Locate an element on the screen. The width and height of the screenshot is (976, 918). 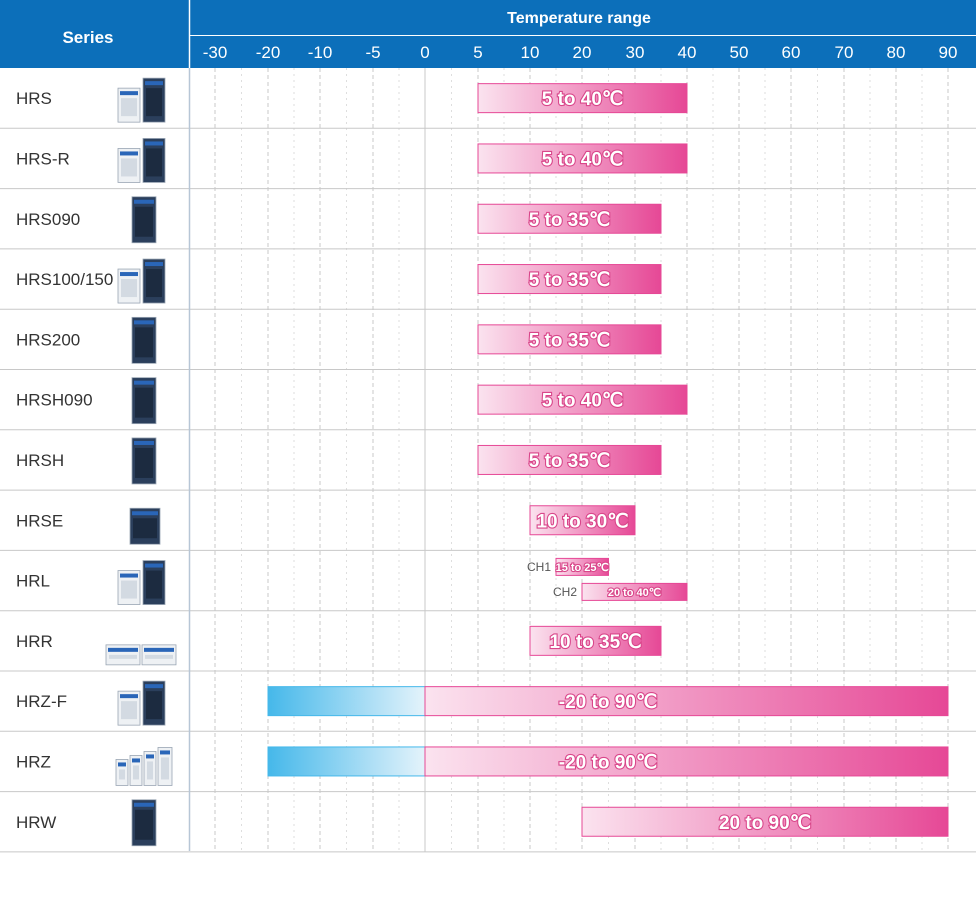
x-tick-label: -30 is located at coordinates (215, 52).